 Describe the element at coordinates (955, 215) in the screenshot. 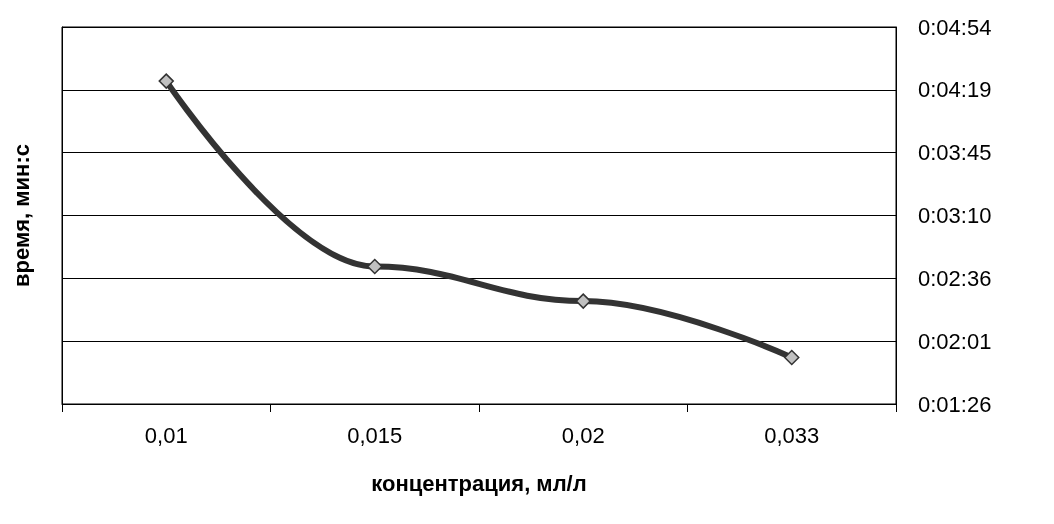

I see `y-tick-label: 0:03:10` at that location.